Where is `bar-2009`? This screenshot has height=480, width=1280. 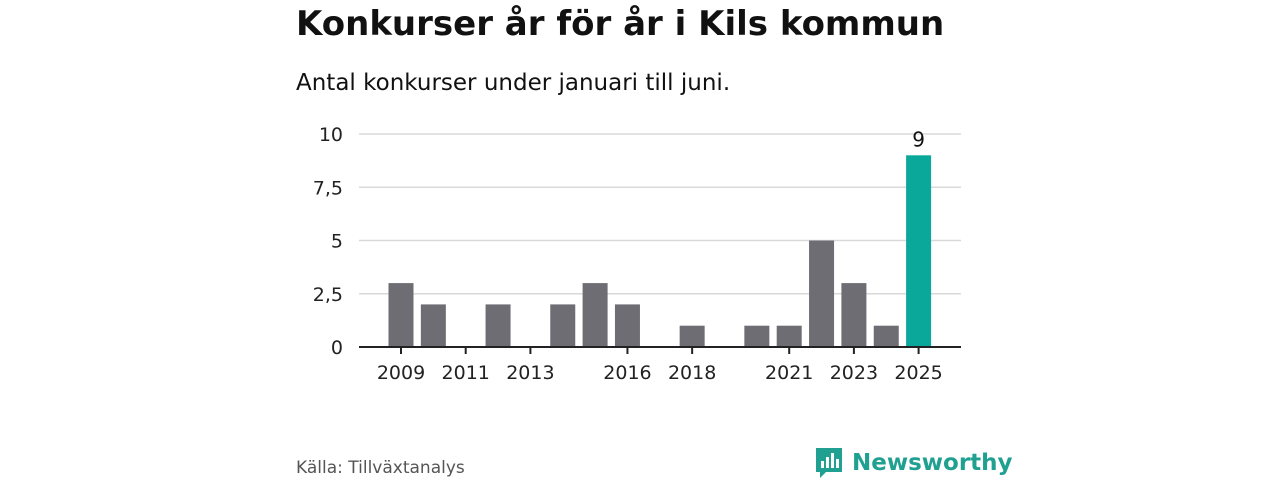 bar-2009 is located at coordinates (401, 315).